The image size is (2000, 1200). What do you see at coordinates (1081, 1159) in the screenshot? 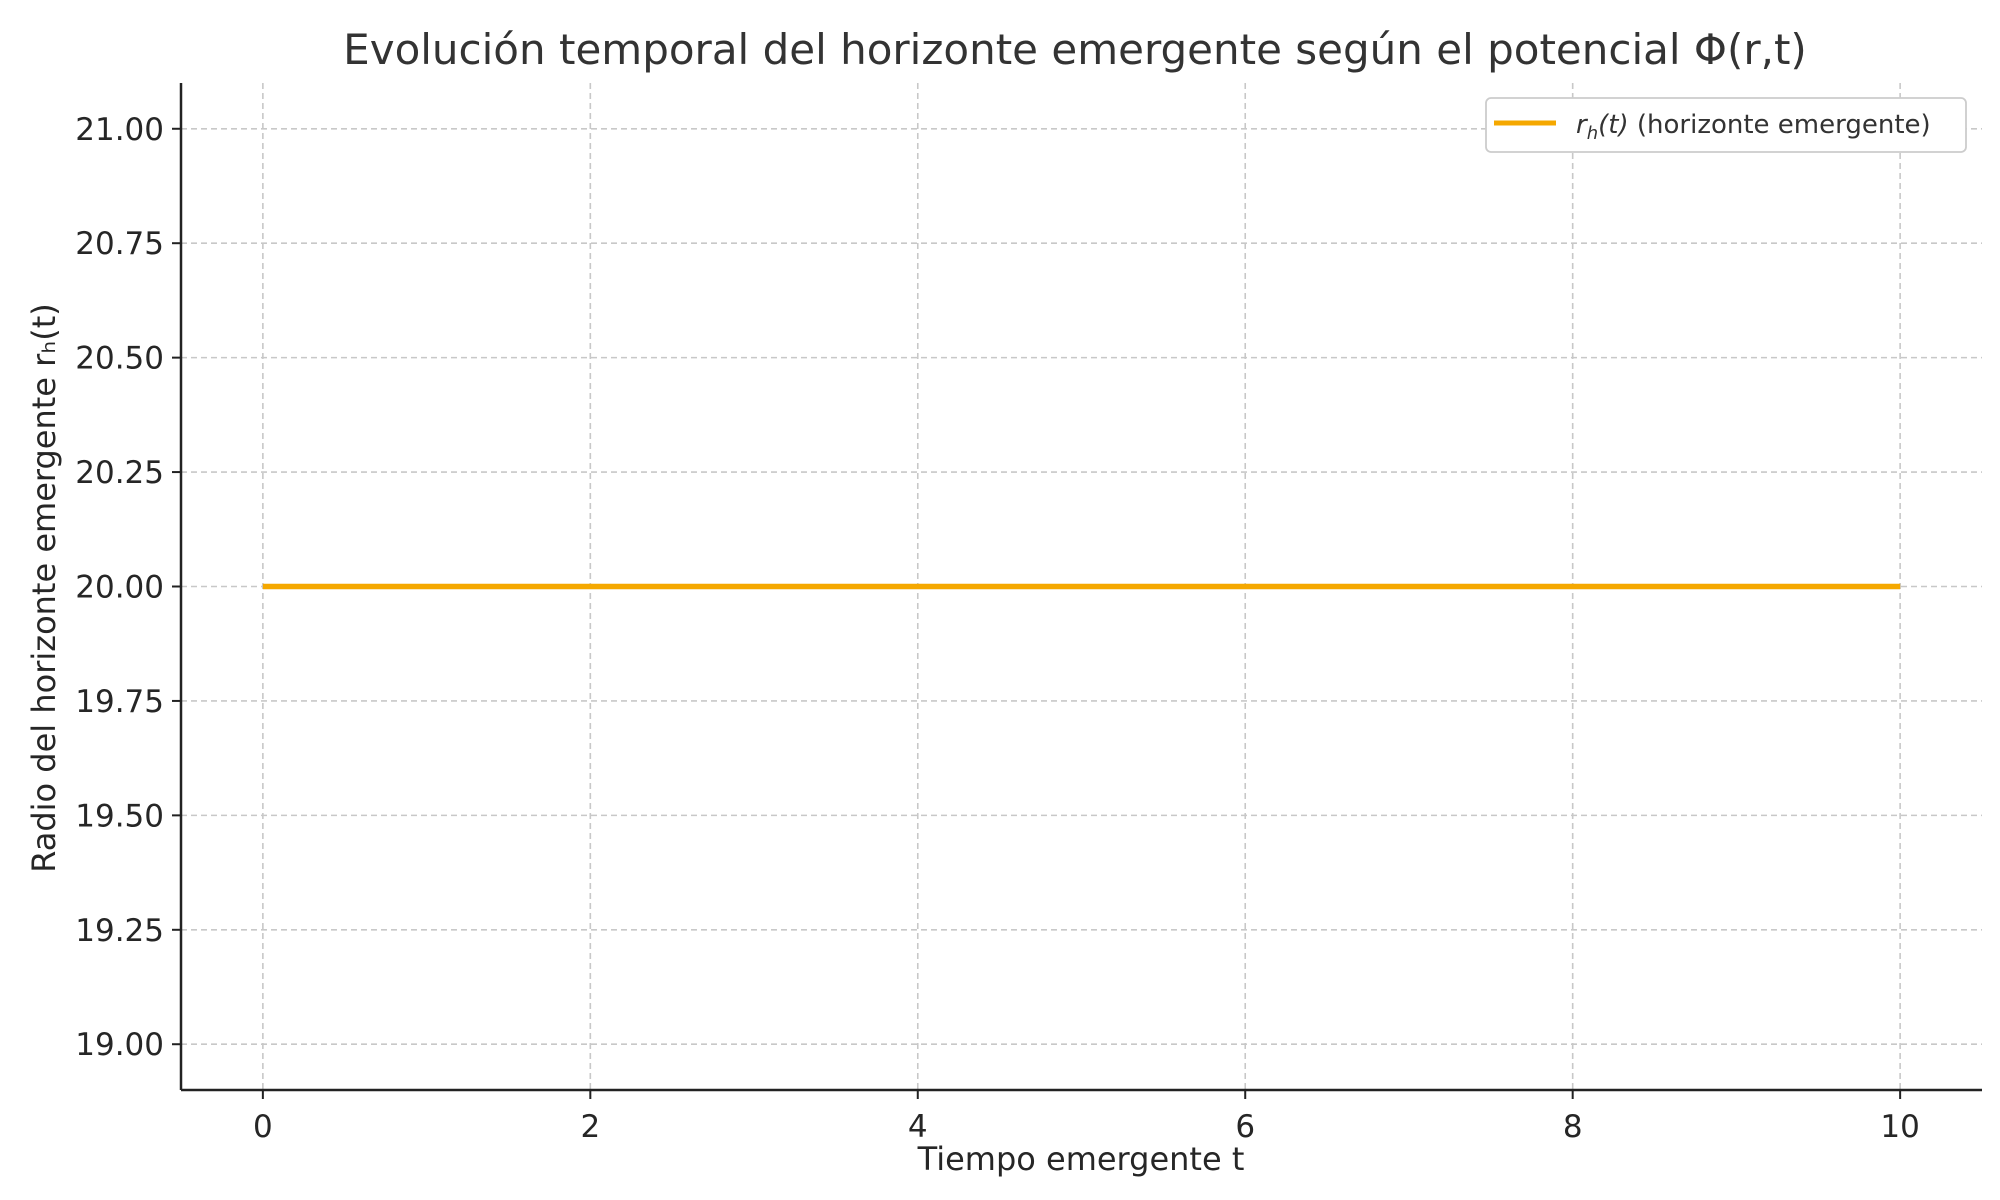
I see `x-axis-label: Tiempo emergente t` at bounding box center [1081, 1159].